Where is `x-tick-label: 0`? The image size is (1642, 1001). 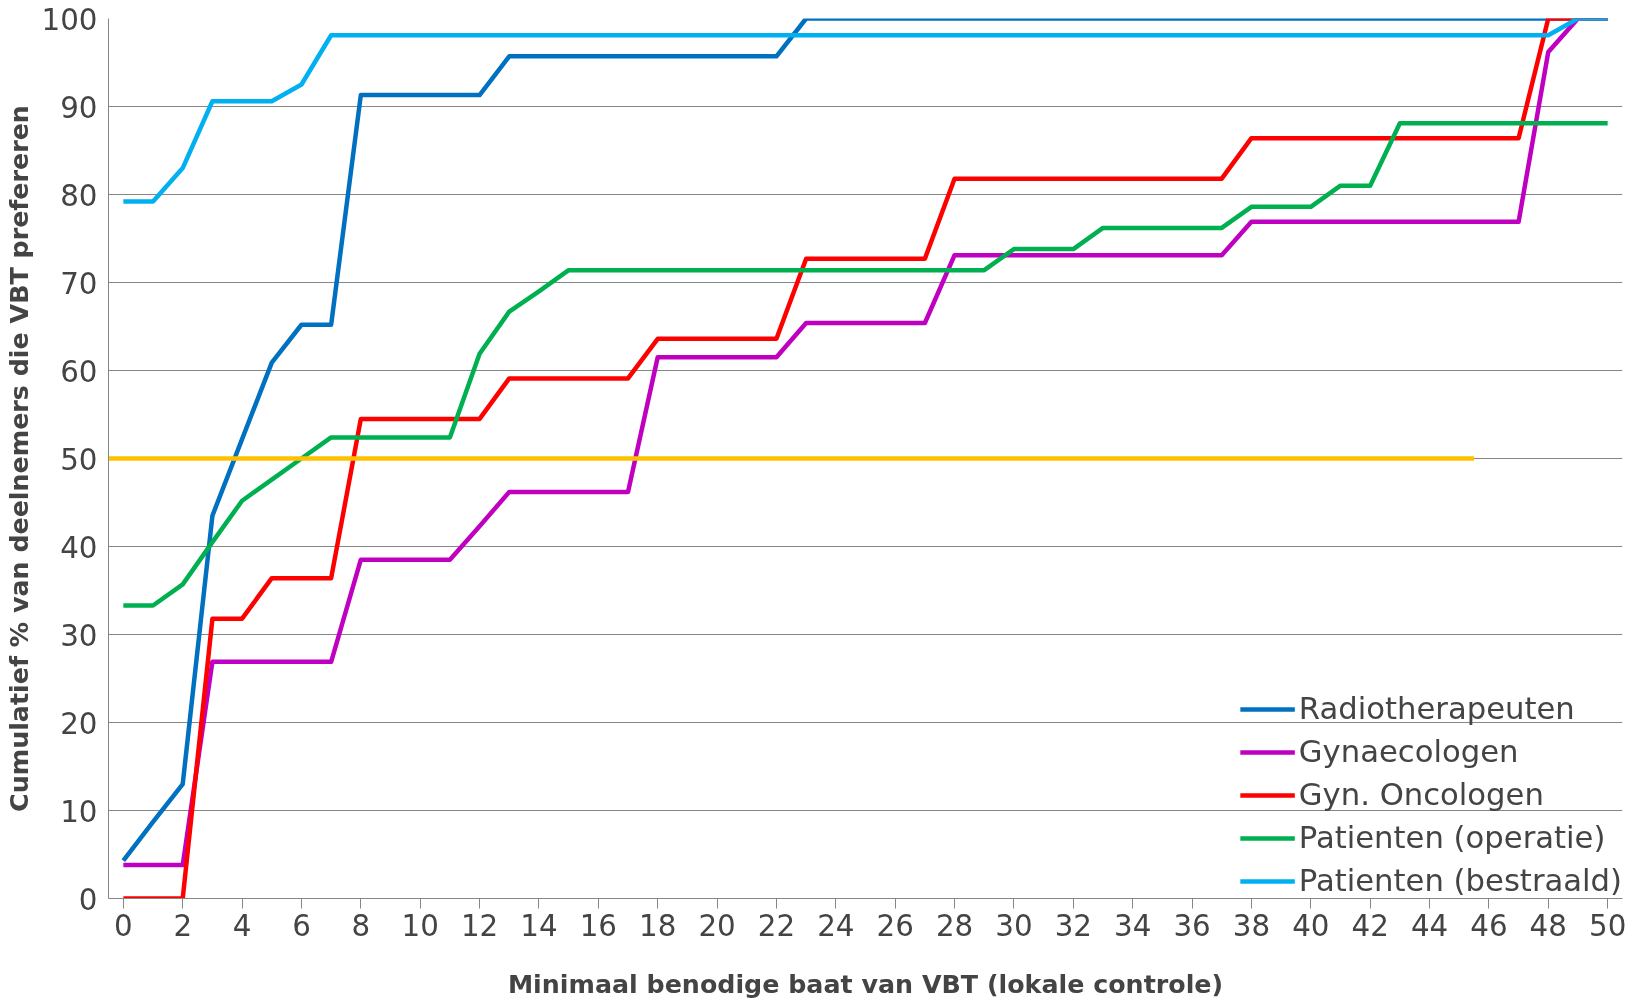 x-tick-label: 0 is located at coordinates (123, 925).